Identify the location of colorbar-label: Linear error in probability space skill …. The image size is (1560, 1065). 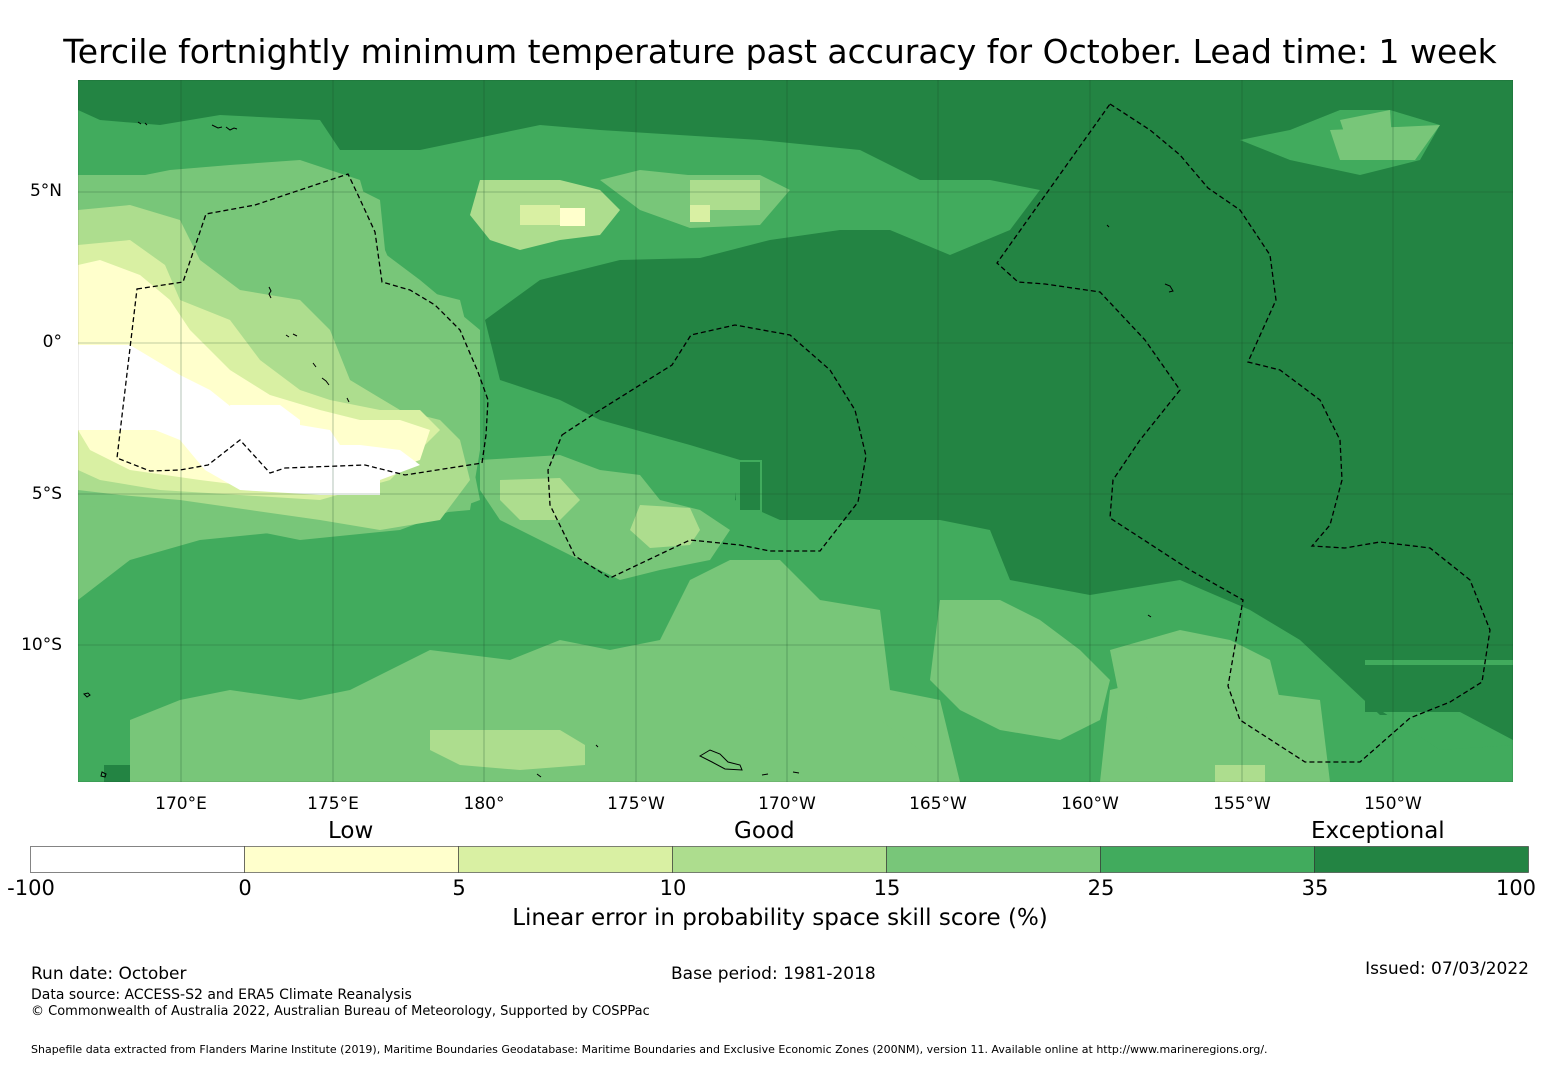
(780, 918).